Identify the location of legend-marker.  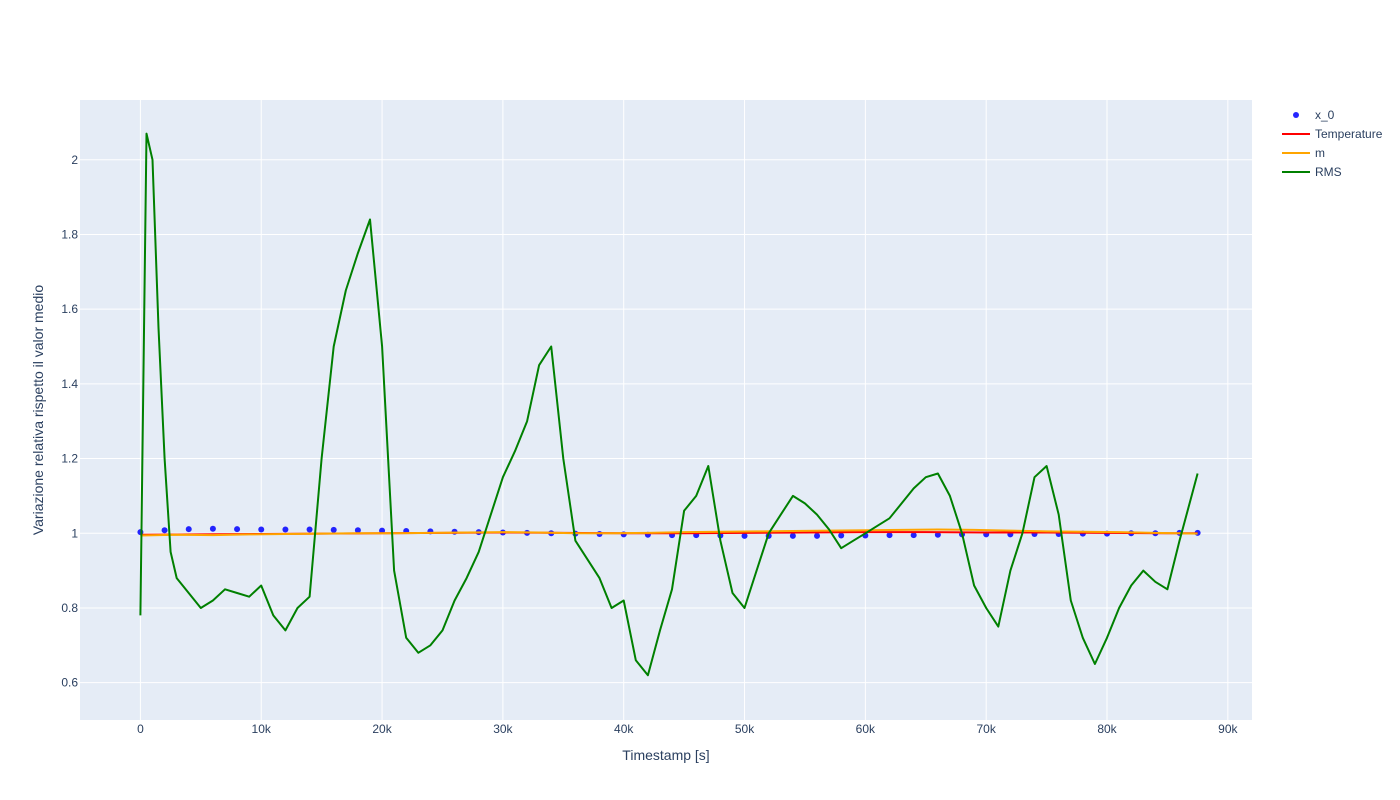
(1296, 115).